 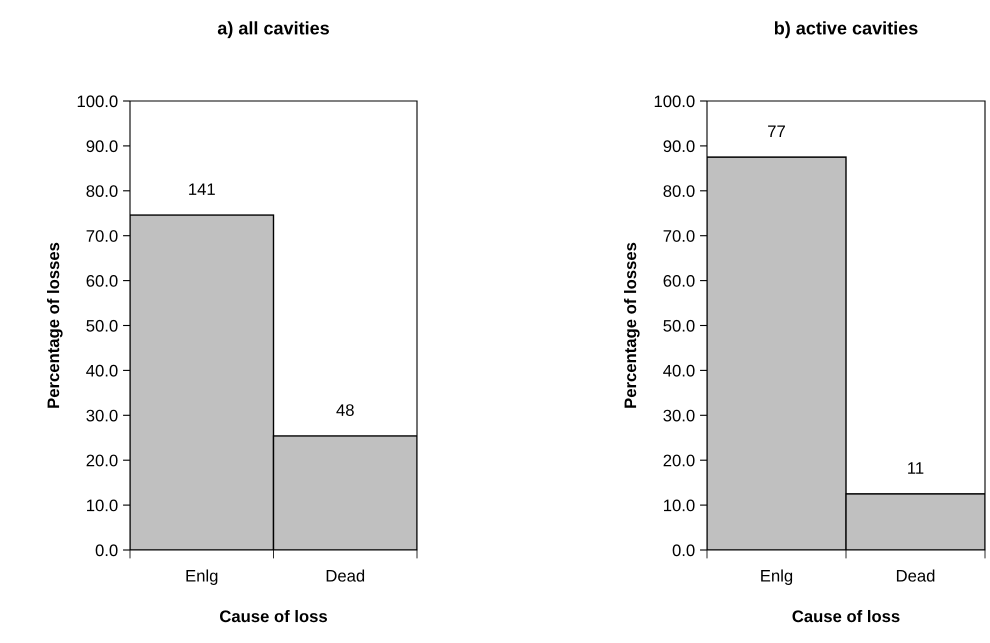 What do you see at coordinates (846, 29) in the screenshot?
I see `chart-title: b) active cavities` at bounding box center [846, 29].